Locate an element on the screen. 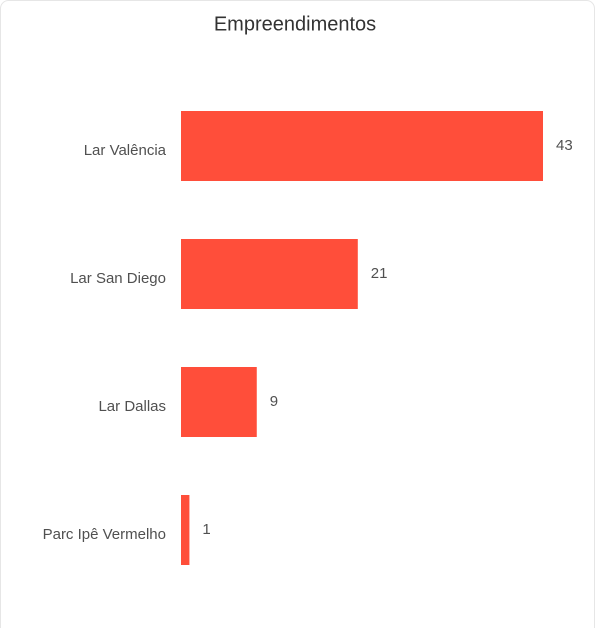  y-tick-label: Lar Dallas is located at coordinates (132, 406).